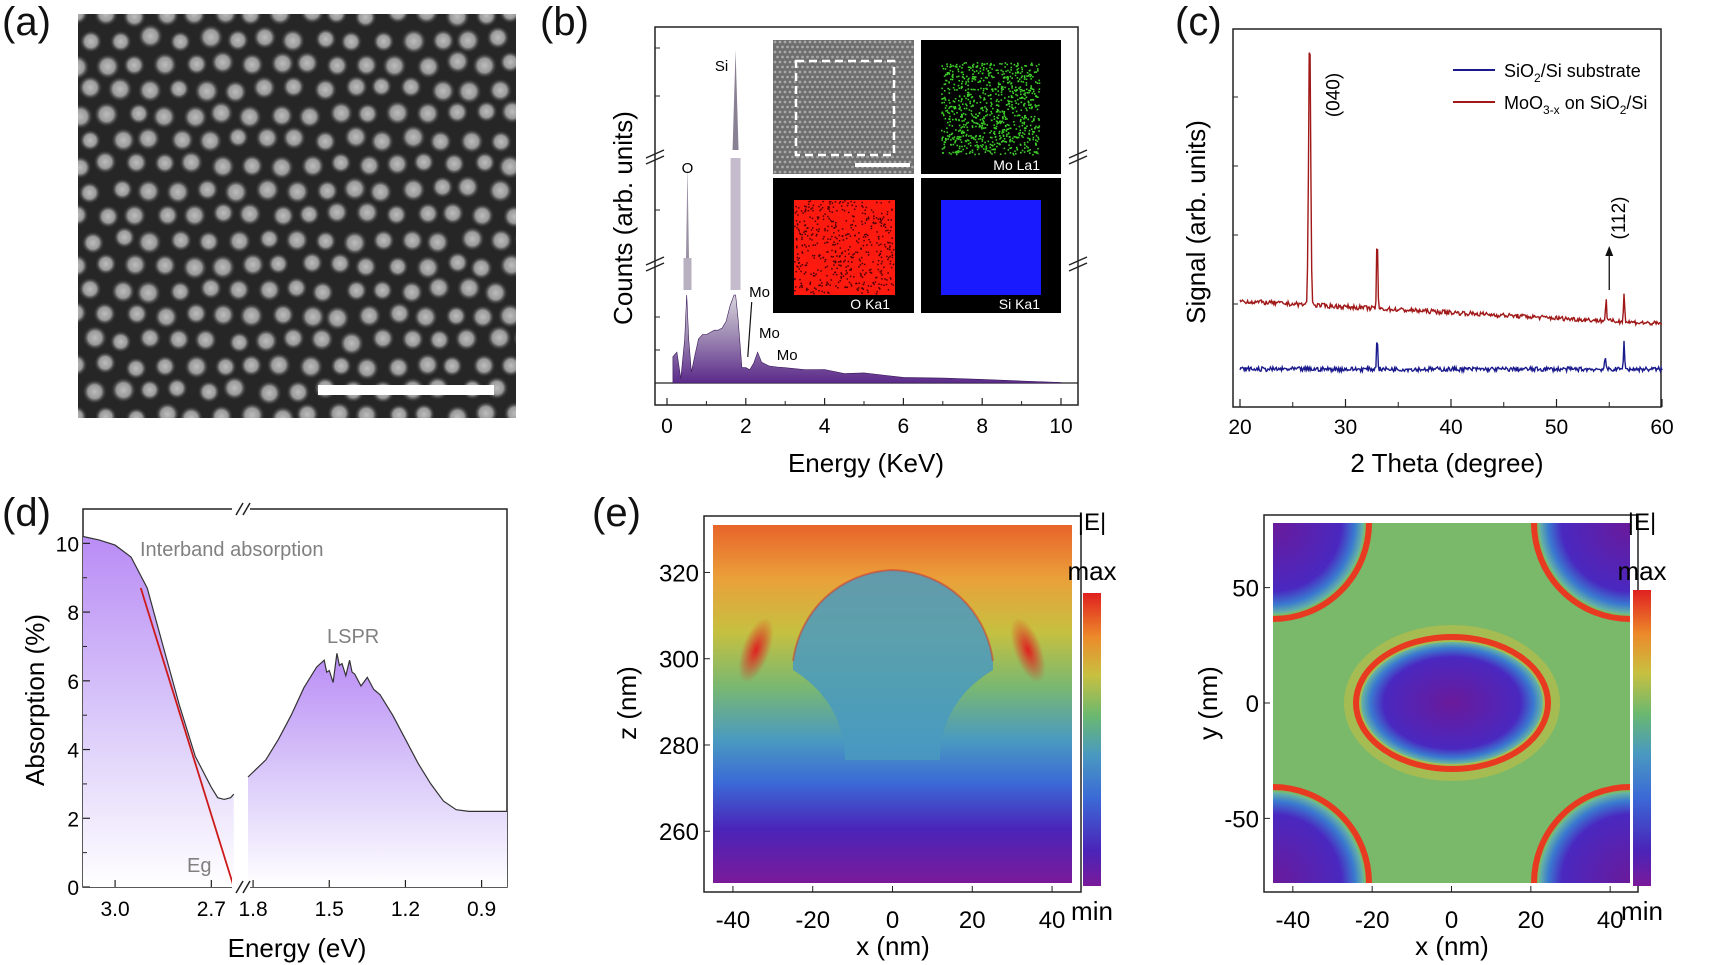 Image resolution: width=1724 pixels, height=965 pixels. Describe the element at coordinates (1345, 427) in the screenshot. I see `x-tick-label: 30` at that location.